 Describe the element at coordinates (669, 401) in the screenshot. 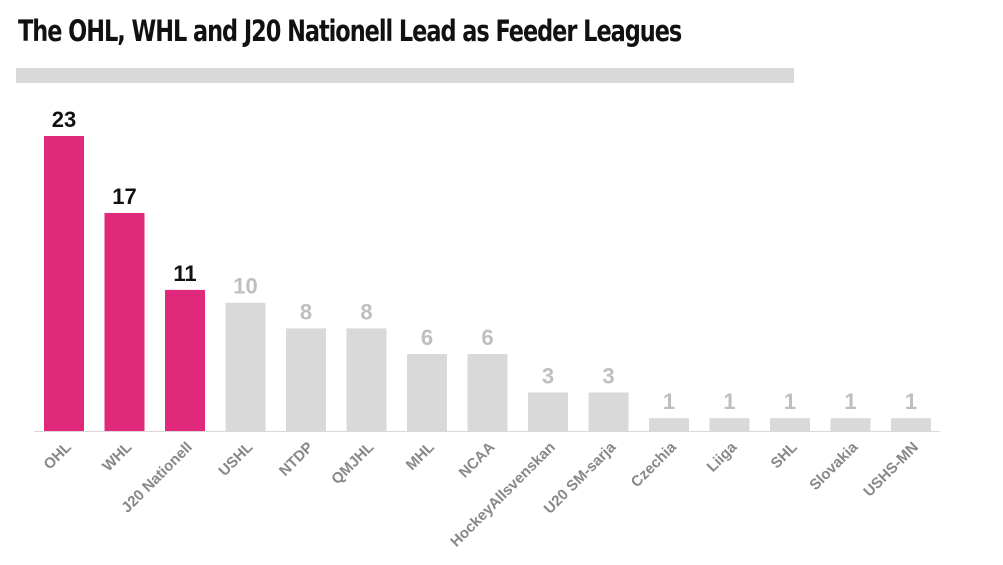

I see `value-label-czechia: 1` at that location.